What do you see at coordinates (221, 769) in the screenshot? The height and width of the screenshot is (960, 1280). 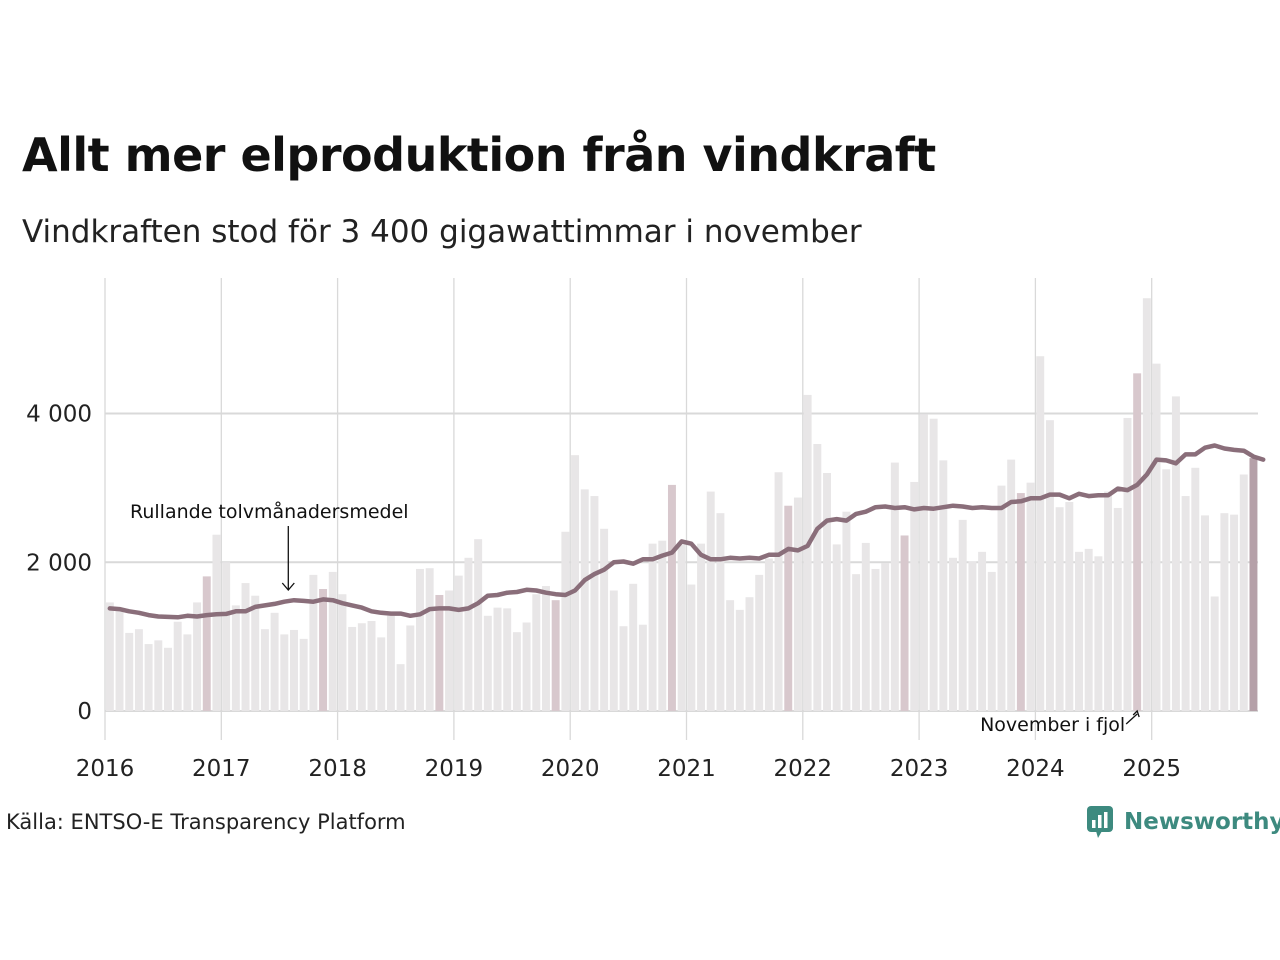 I see `x-tick-label: 2017` at bounding box center [221, 769].